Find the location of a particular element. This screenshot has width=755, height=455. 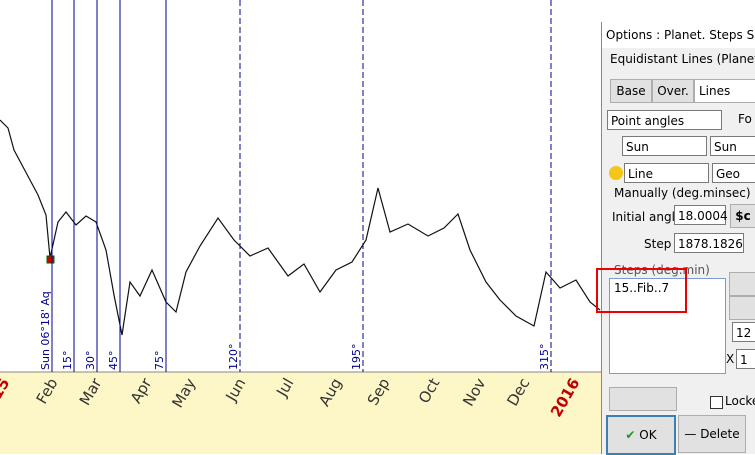

planet-line-label: 15° is located at coordinates (67, 361).